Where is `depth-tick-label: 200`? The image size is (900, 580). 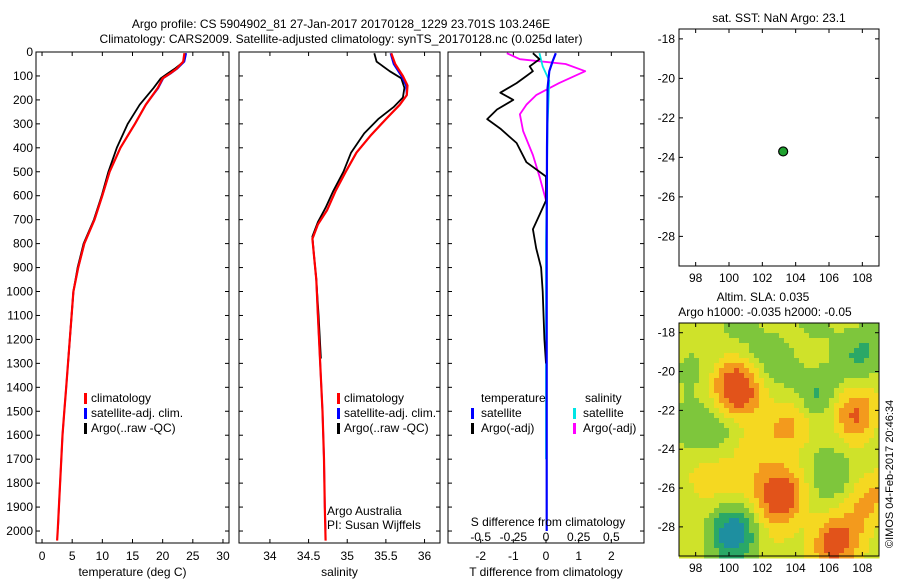
depth-tick-label: 200 is located at coordinates (23, 100).